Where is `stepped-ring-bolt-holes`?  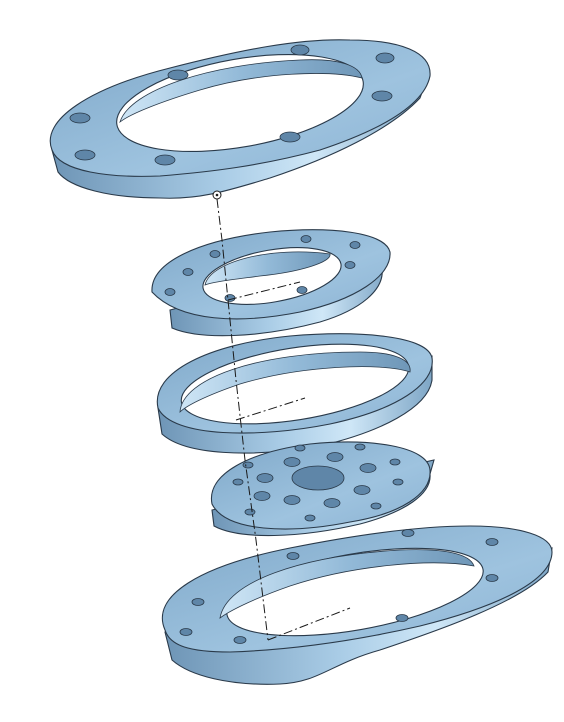
stepped-ring-bolt-holes is located at coordinates (262, 268).